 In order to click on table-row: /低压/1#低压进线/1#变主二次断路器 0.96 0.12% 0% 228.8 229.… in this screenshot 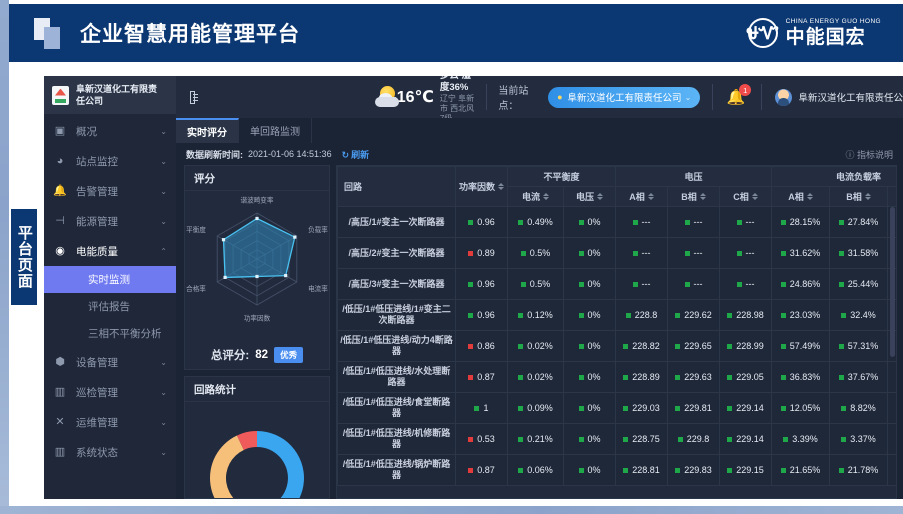, I will do `click(616, 315)`.